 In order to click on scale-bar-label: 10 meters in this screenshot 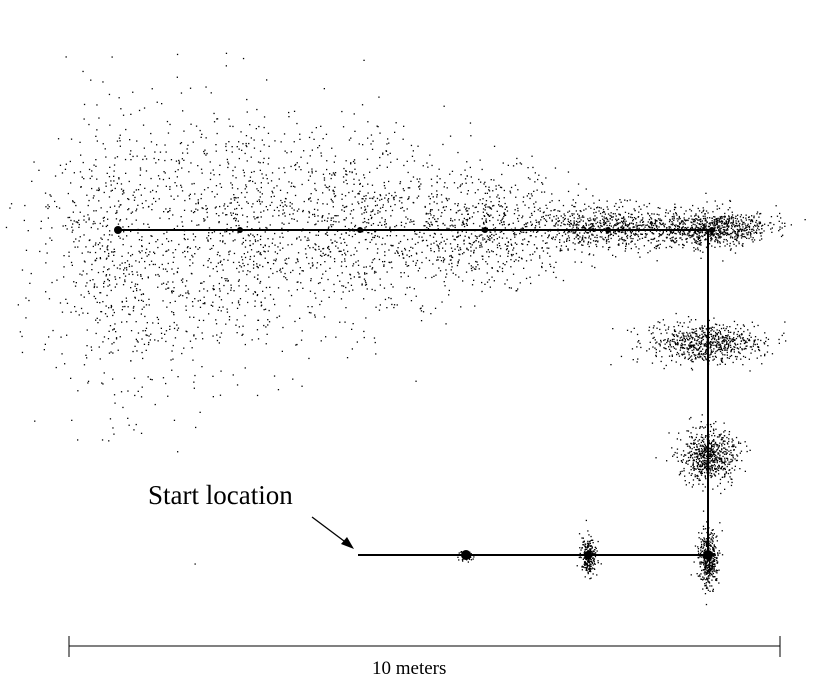, I will do `click(409, 668)`.